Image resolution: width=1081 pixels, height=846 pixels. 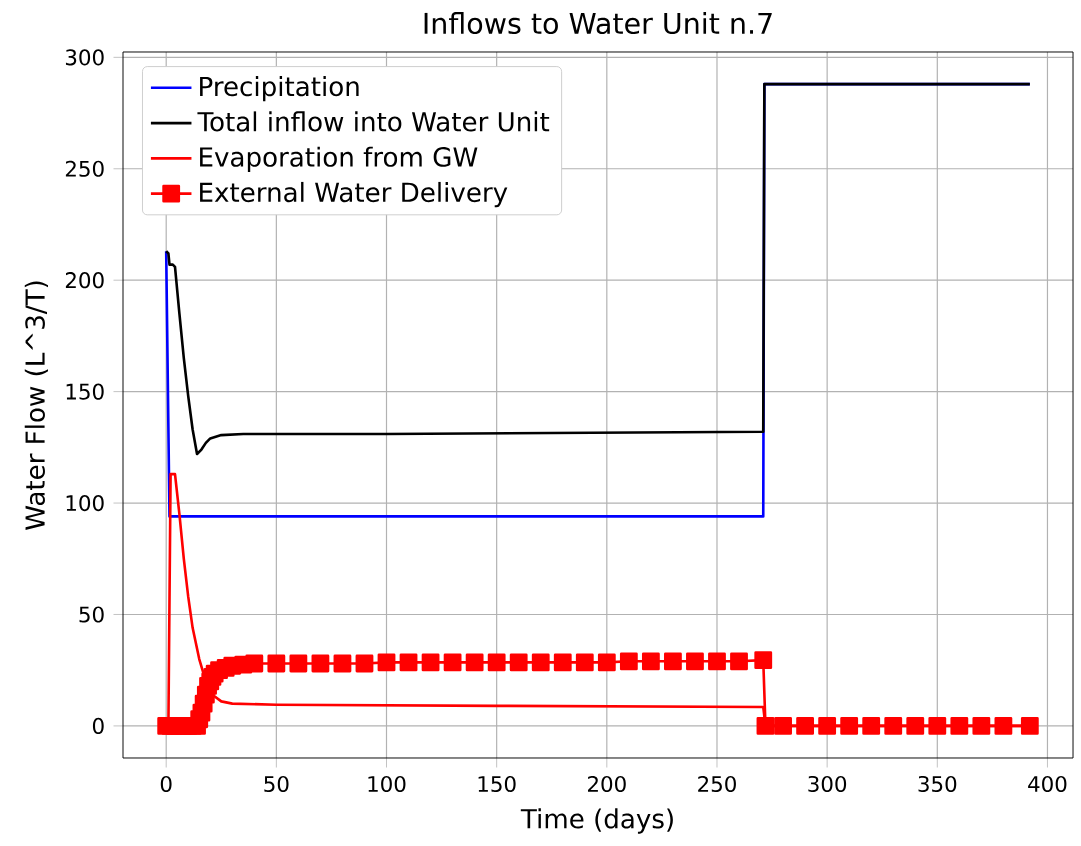 What do you see at coordinates (387, 784) in the screenshot?
I see `x-tick-label: 100` at bounding box center [387, 784].